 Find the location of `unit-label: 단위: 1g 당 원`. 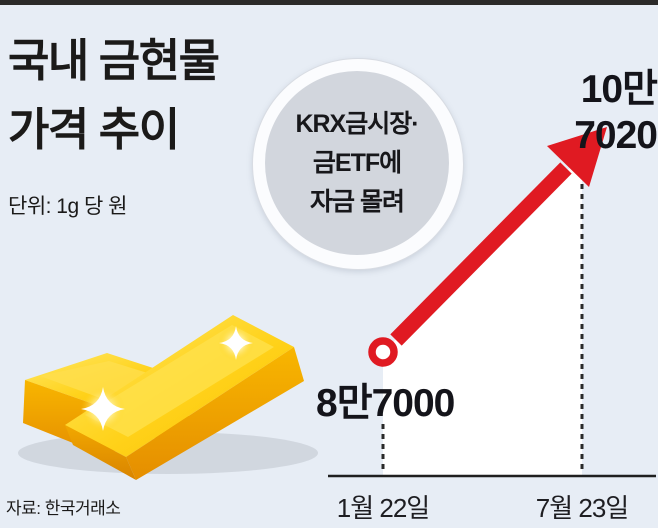

unit-label: 단위: 1g 당 원 is located at coordinates (67, 206).